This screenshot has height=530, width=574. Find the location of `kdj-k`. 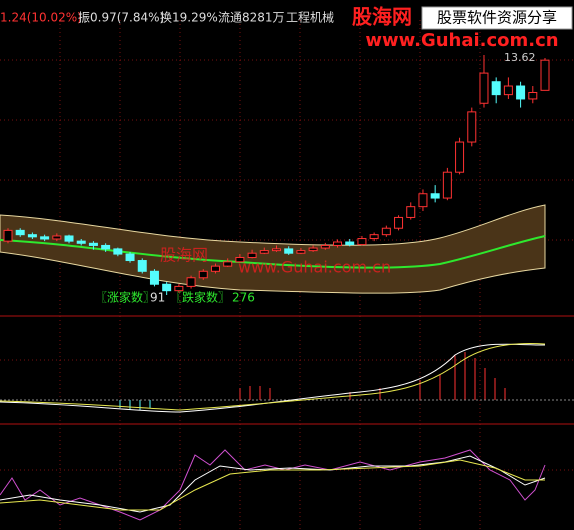

kdj-k is located at coordinates (273, 484).